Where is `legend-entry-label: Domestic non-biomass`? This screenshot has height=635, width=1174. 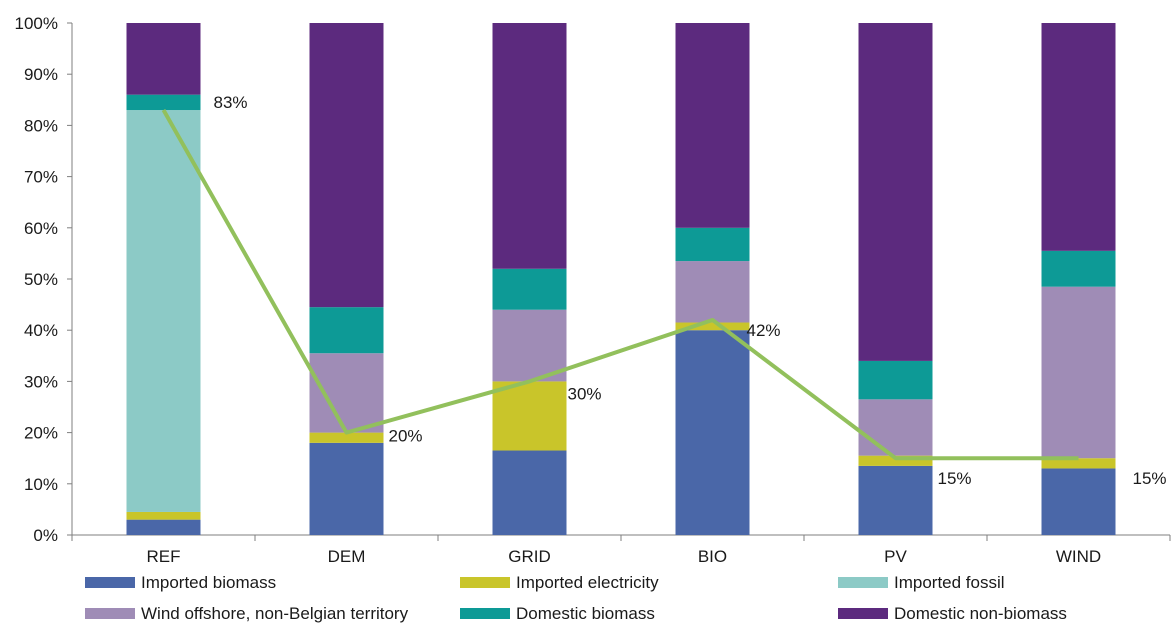
legend-entry-label: Domestic non-biomass is located at coordinates (980, 613).